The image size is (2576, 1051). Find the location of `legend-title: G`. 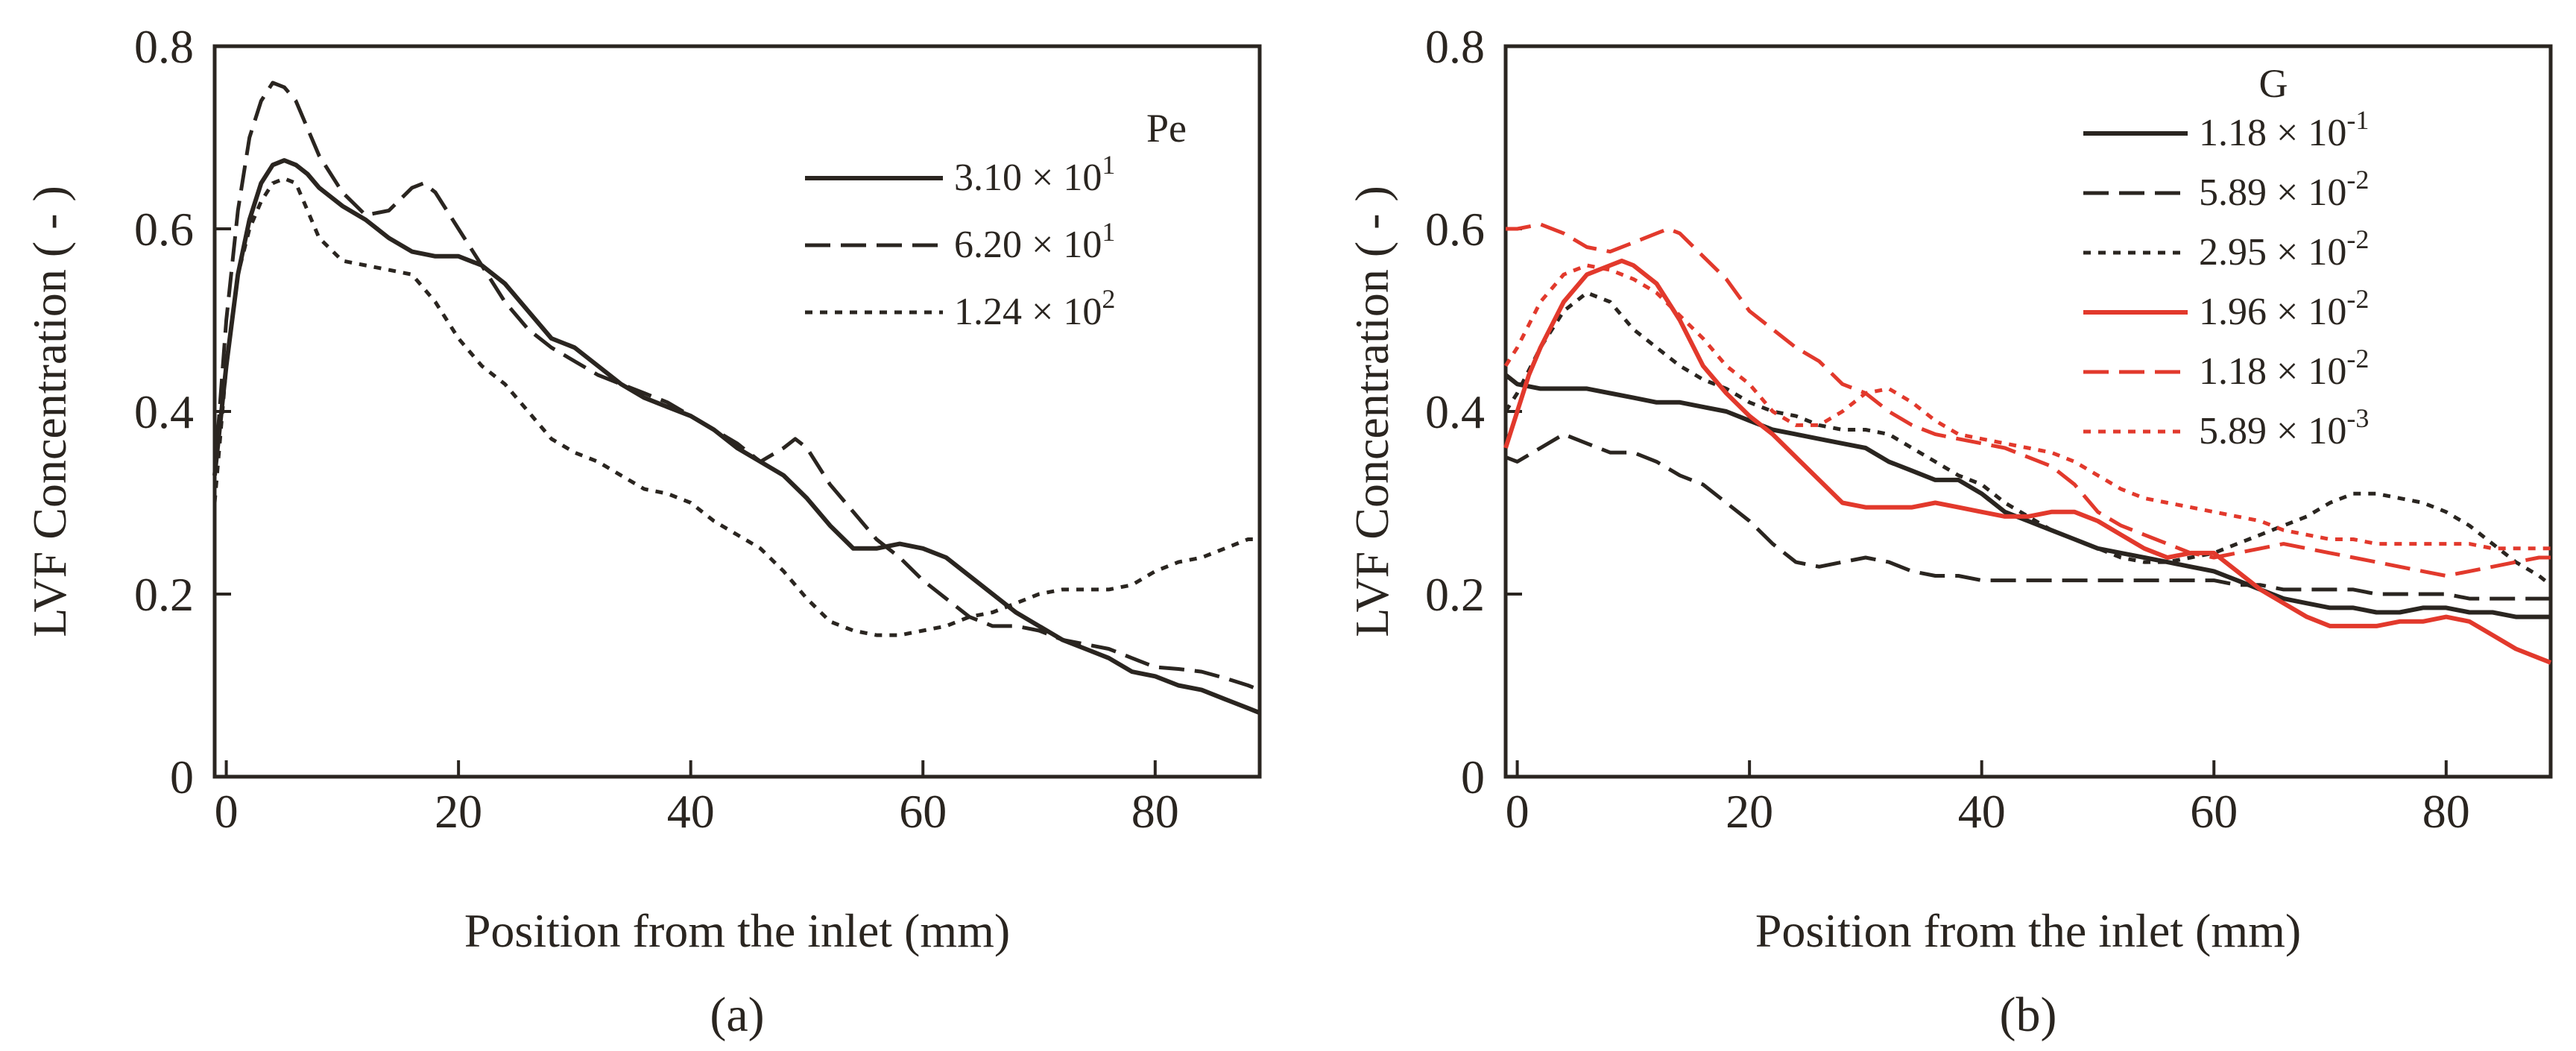

legend-title: G is located at coordinates (2273, 83).